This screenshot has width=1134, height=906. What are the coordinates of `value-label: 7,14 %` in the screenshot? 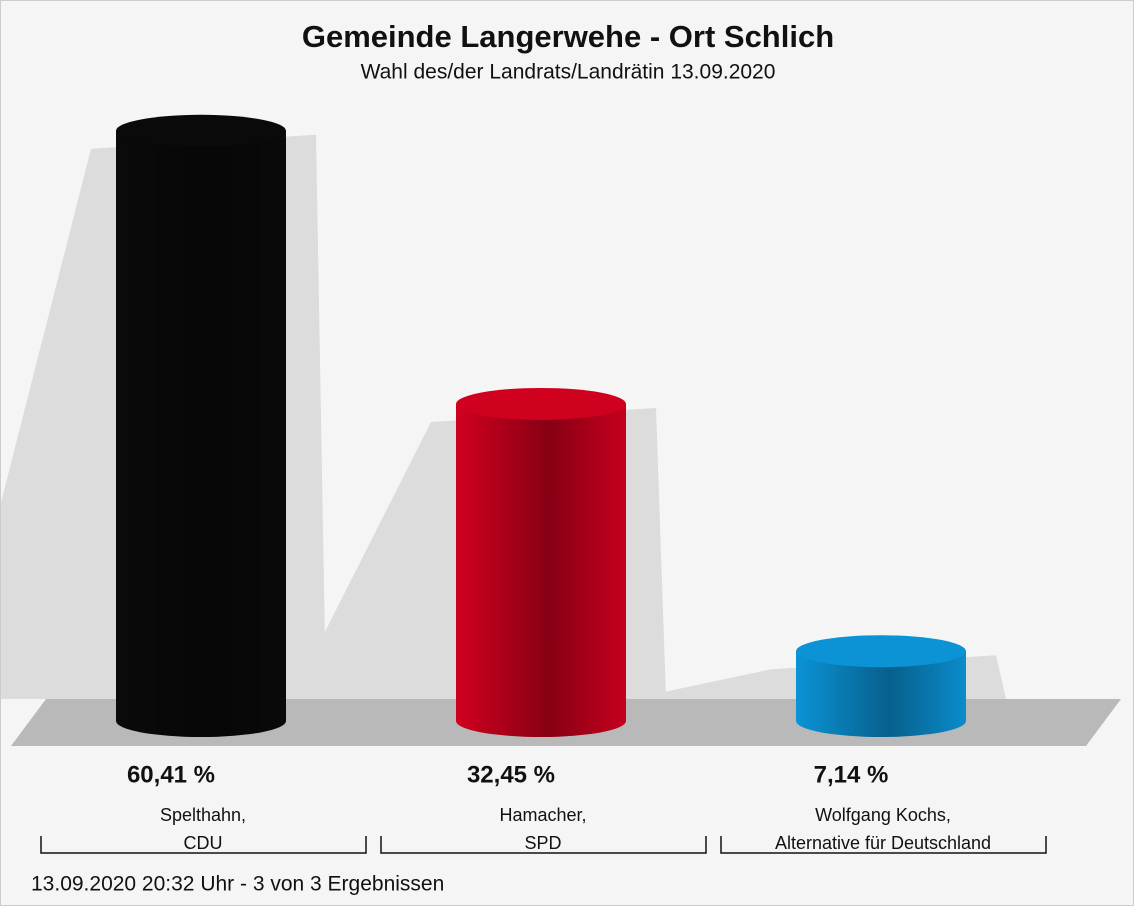 It's located at (851, 774).